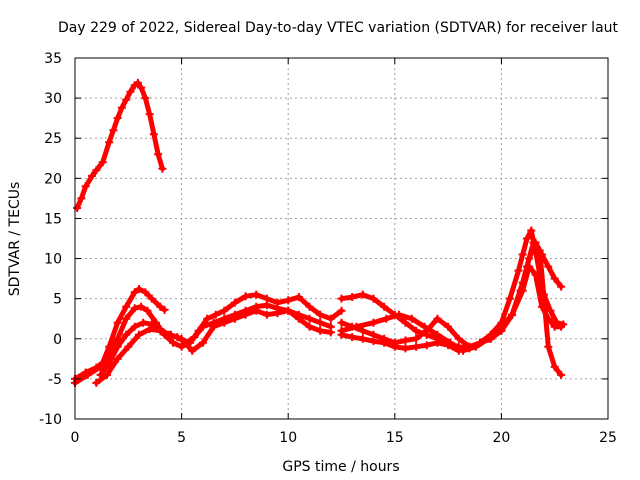  What do you see at coordinates (75, 438) in the screenshot?
I see `x-tick-label: 0` at bounding box center [75, 438].